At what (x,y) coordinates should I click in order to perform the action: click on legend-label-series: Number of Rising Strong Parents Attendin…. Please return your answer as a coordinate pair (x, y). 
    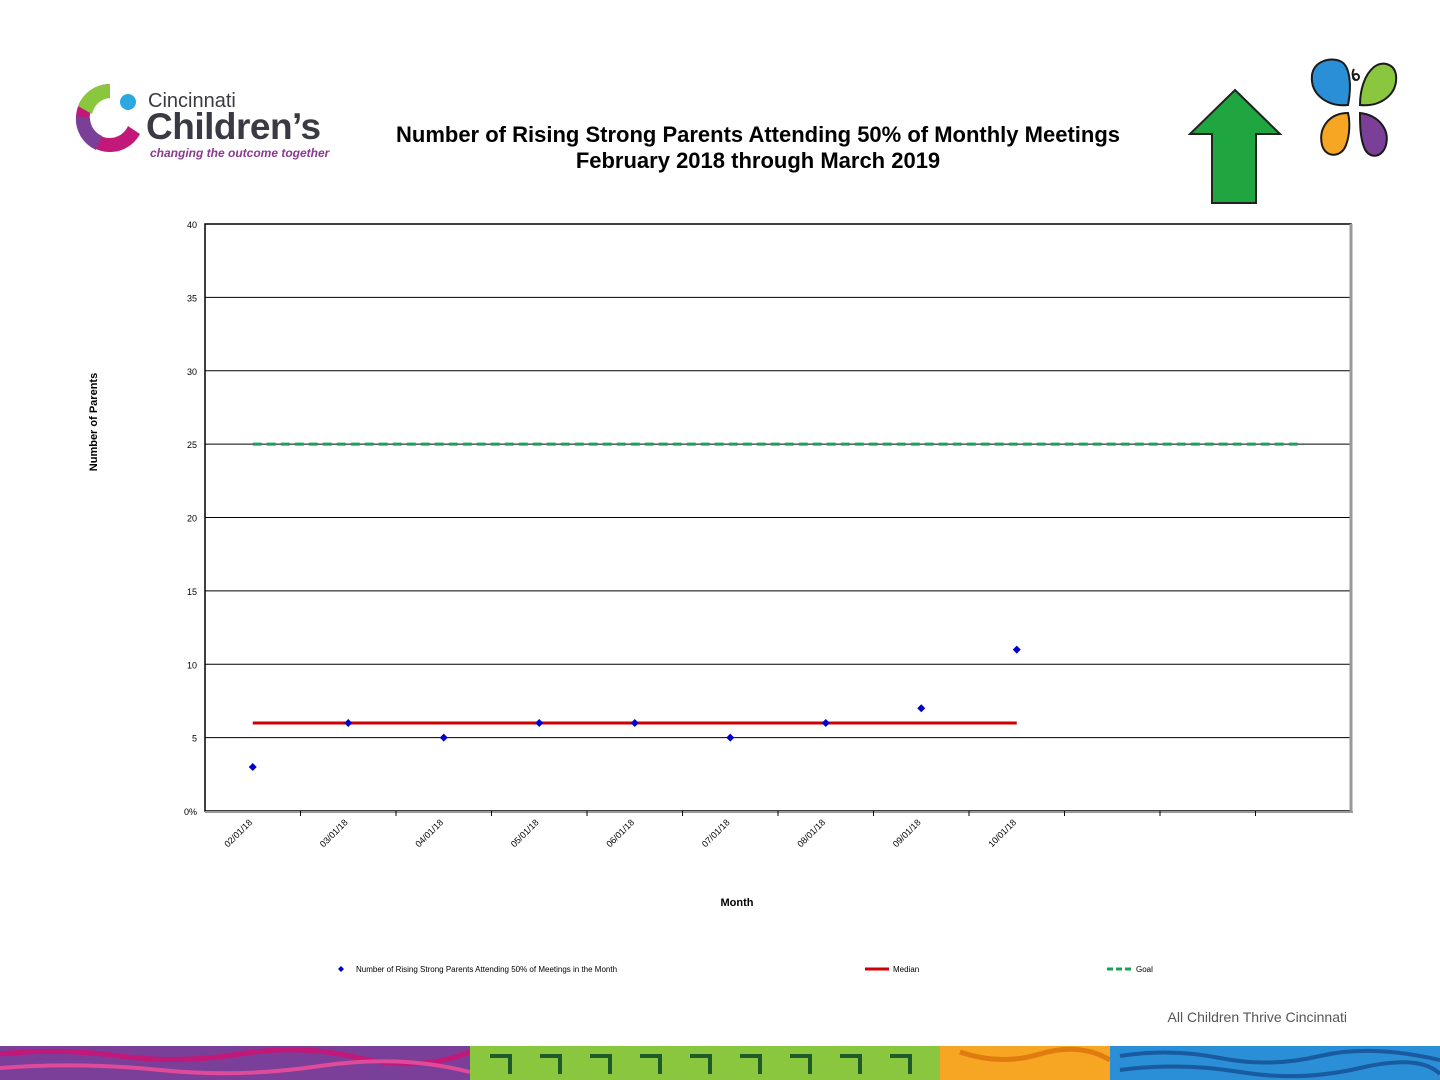
    Looking at the image, I should click on (486, 969).